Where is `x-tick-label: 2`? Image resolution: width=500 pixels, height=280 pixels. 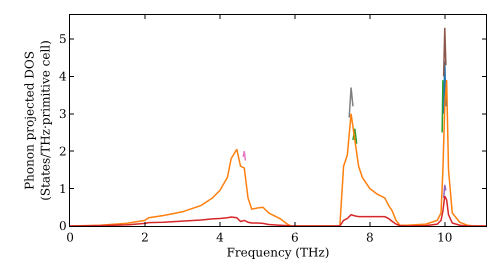 x-tick-label: 2 is located at coordinates (145, 237).